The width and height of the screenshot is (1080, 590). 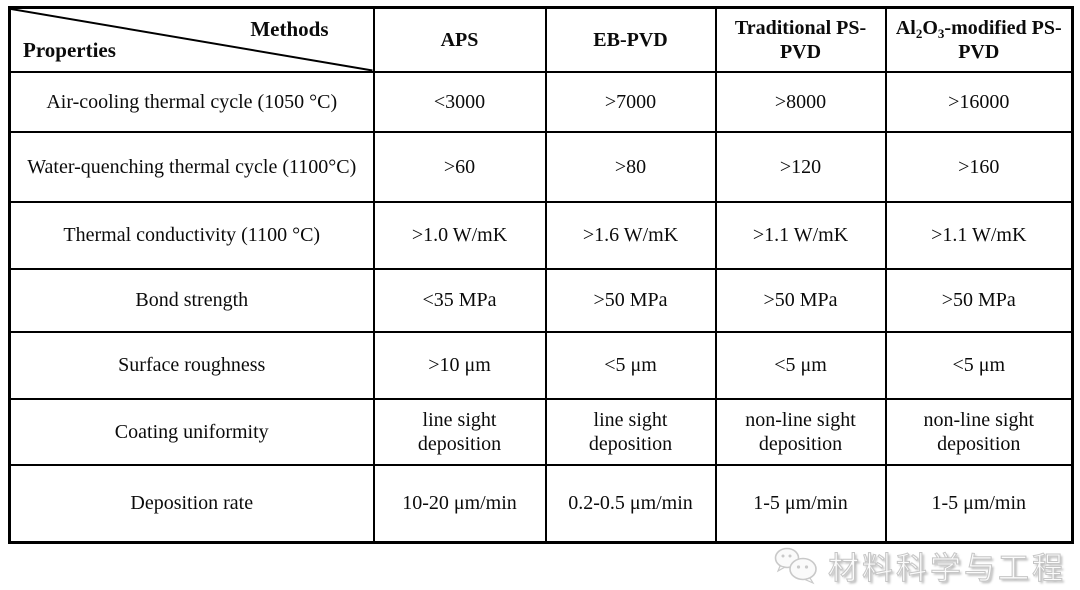 What do you see at coordinates (630, 101) in the screenshot?
I see `value-cell: >7000` at bounding box center [630, 101].